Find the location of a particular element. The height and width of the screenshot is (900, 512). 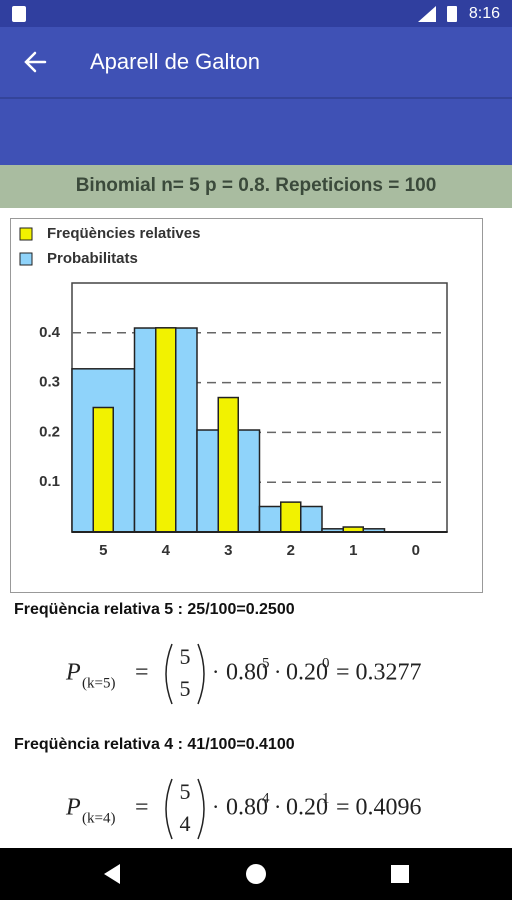

binomial-k: 5 is located at coordinates (185, 688).